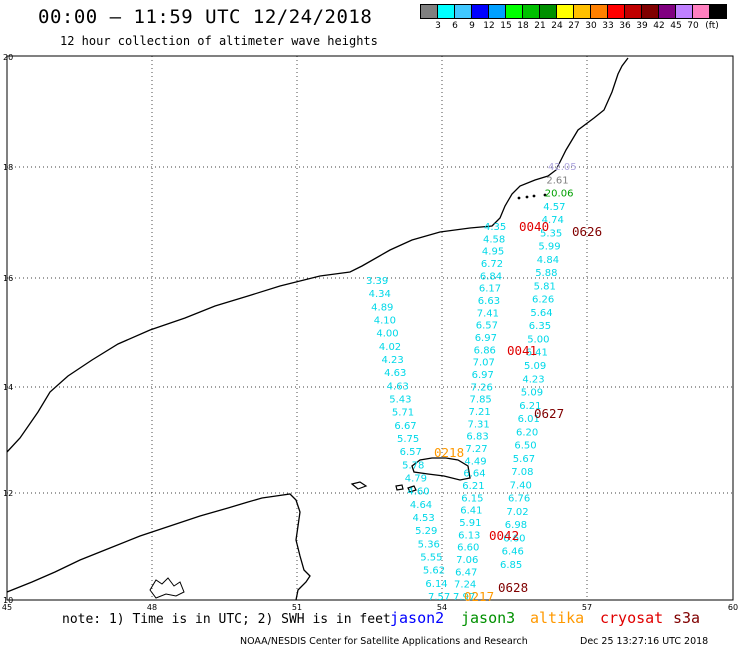  I want to click on wave-height-value: 6.67, so click(405, 426).